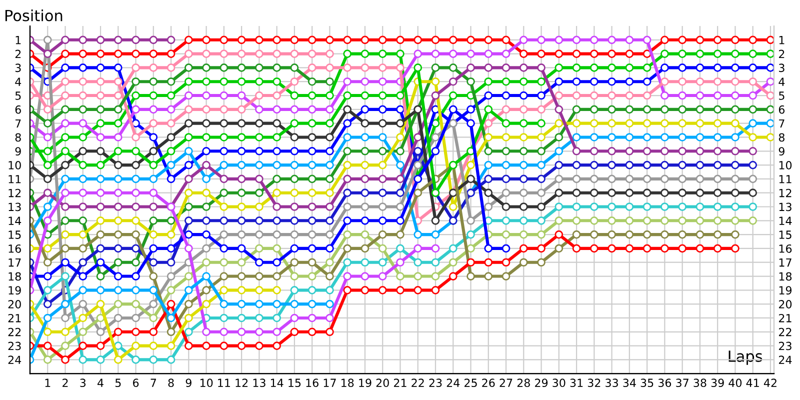 This screenshot has width=800, height=400. Describe the element at coordinates (785, 346) in the screenshot. I see `y2-tick-label: 23` at that location.